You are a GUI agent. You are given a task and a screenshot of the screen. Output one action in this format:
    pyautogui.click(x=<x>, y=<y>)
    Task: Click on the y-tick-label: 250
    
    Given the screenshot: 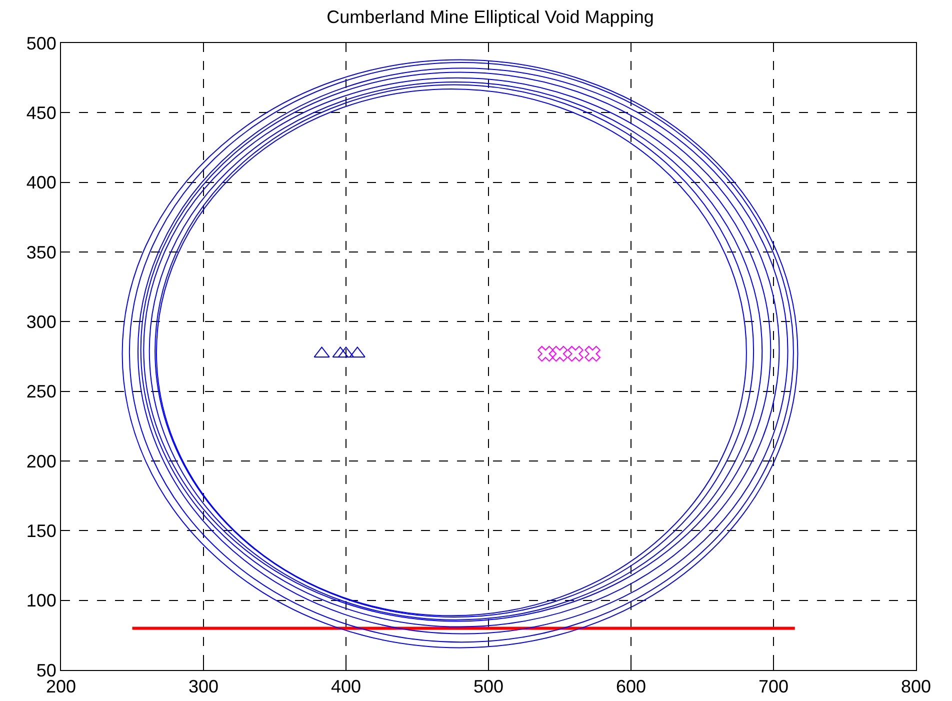 What is the action you would take?
    pyautogui.click(x=41, y=392)
    